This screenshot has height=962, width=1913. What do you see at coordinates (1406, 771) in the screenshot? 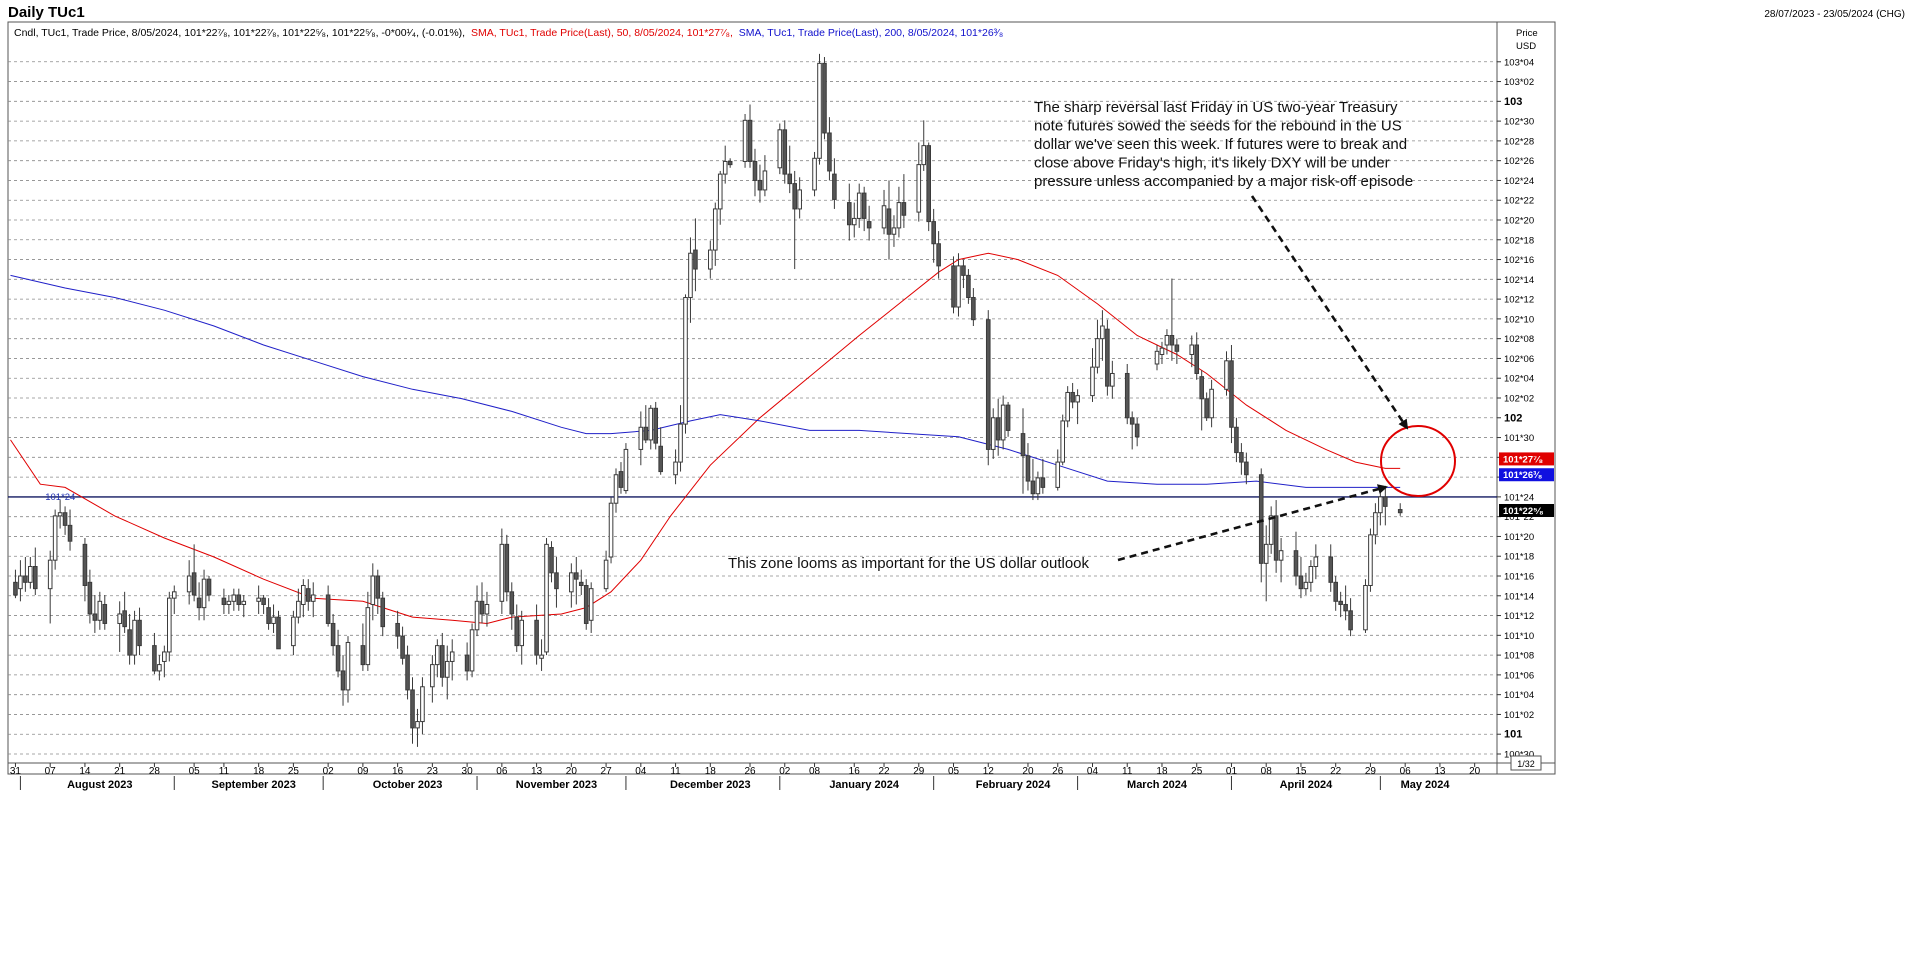
I see `x-tick-label: 06` at bounding box center [1406, 771].